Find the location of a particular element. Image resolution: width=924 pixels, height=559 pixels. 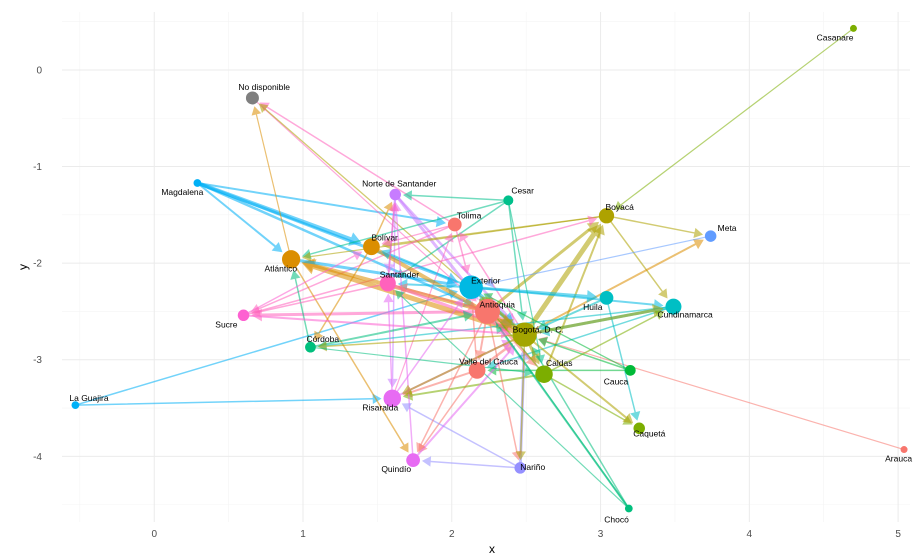

node-label: Norte de Santander is located at coordinates (399, 184).